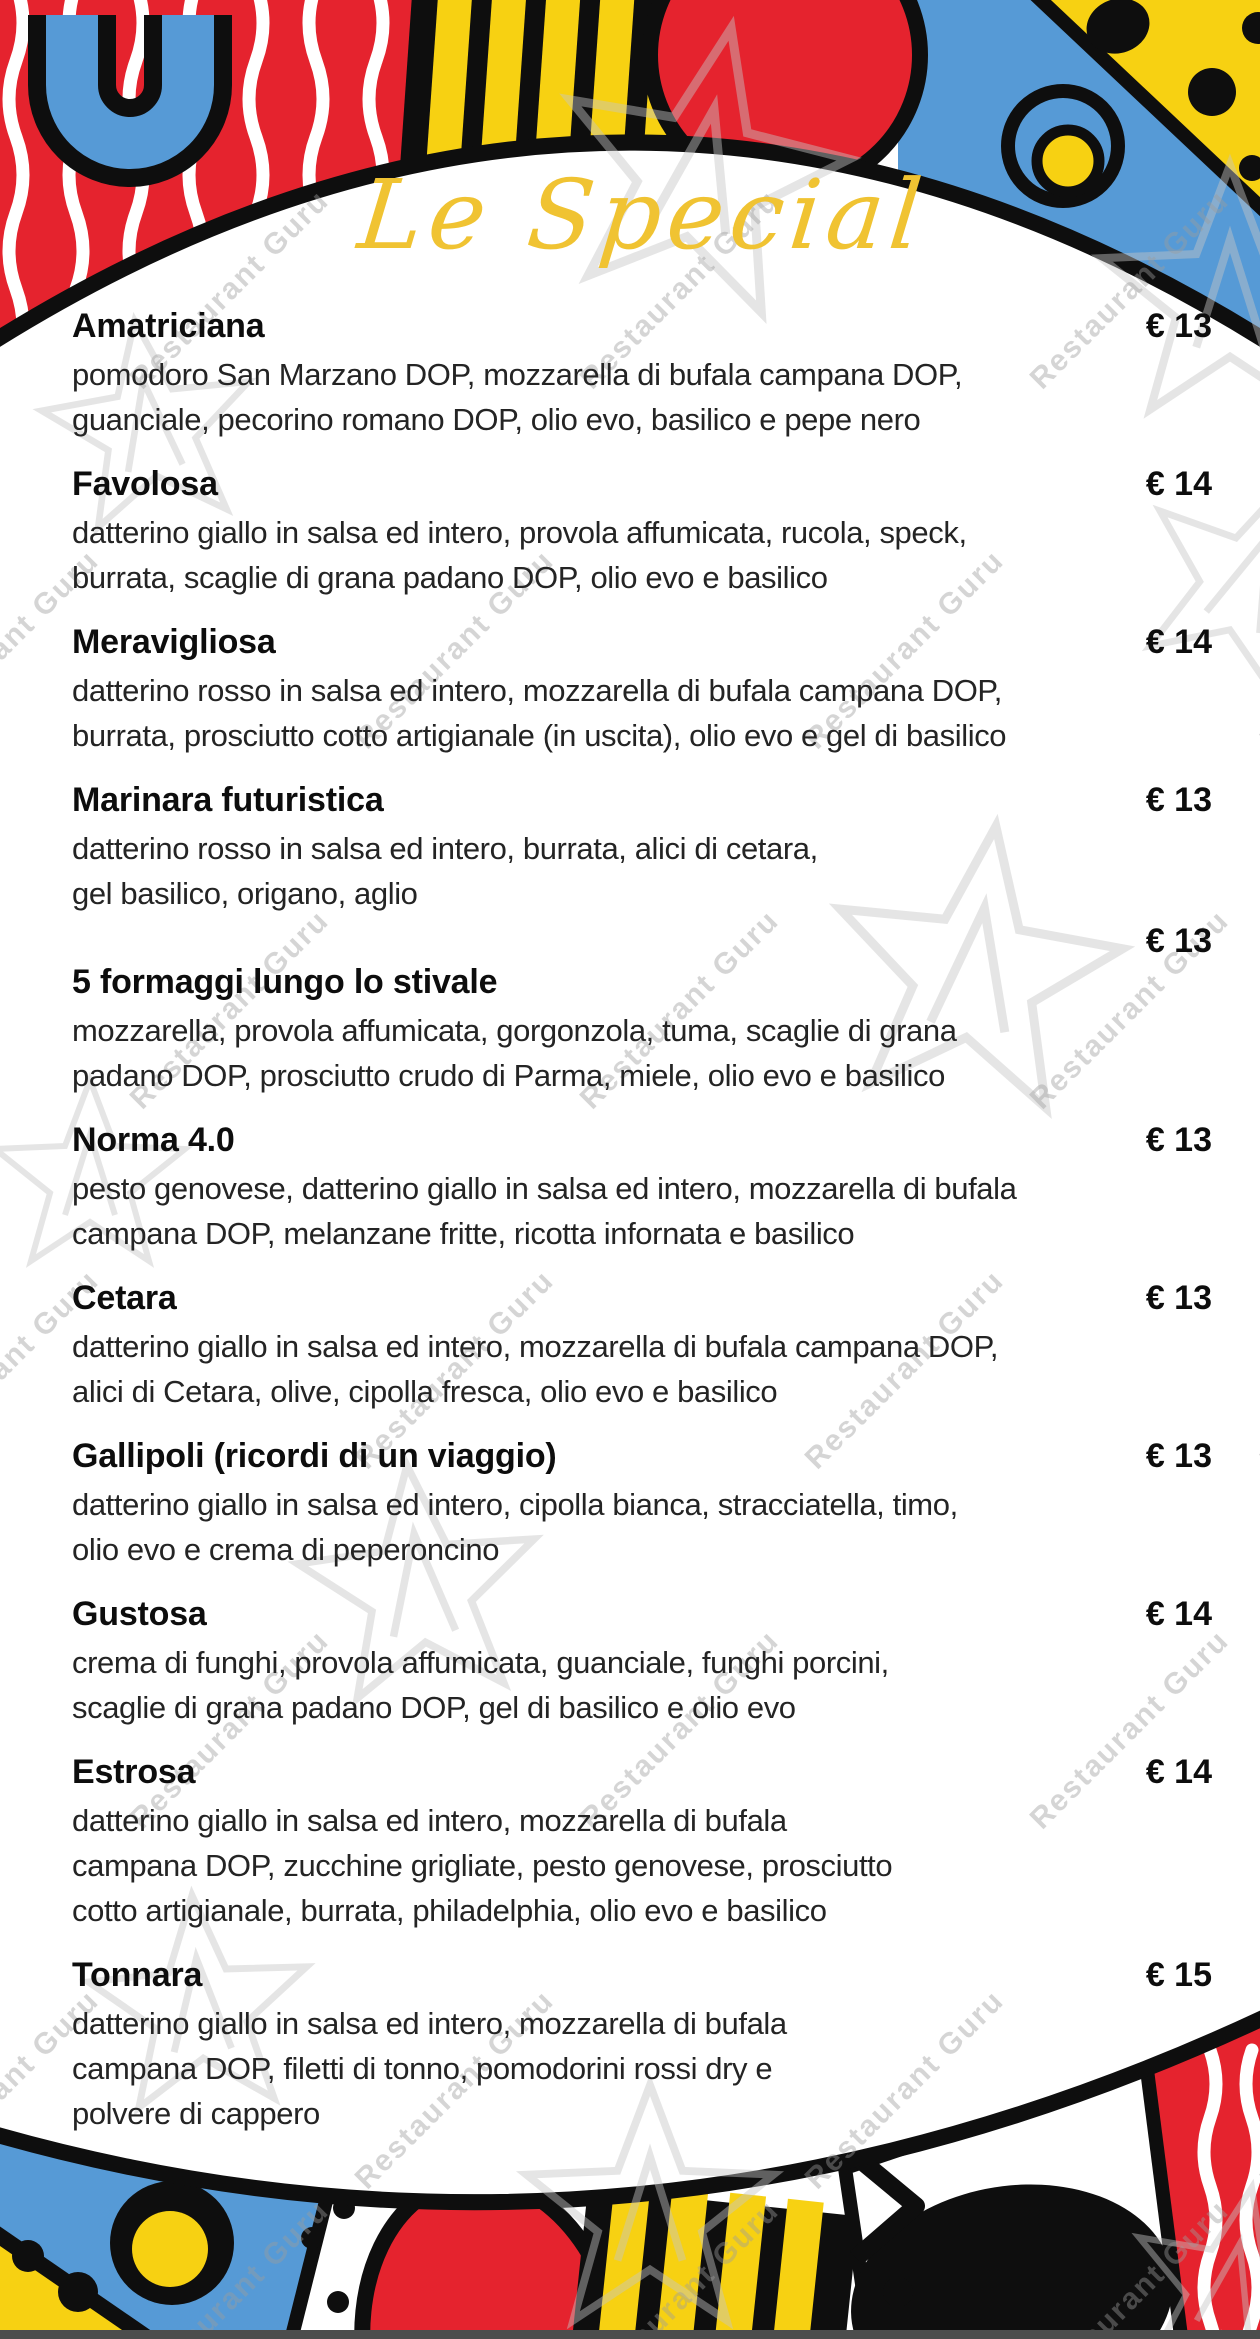 This screenshot has width=1260, height=2339. What do you see at coordinates (124, 1298) in the screenshot?
I see `item-name: Cetara` at bounding box center [124, 1298].